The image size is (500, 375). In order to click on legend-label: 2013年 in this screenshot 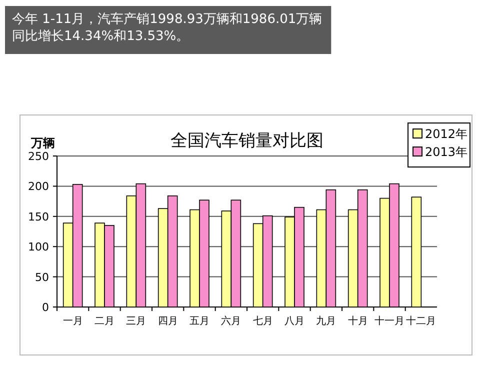, I will do `click(446, 152)`.